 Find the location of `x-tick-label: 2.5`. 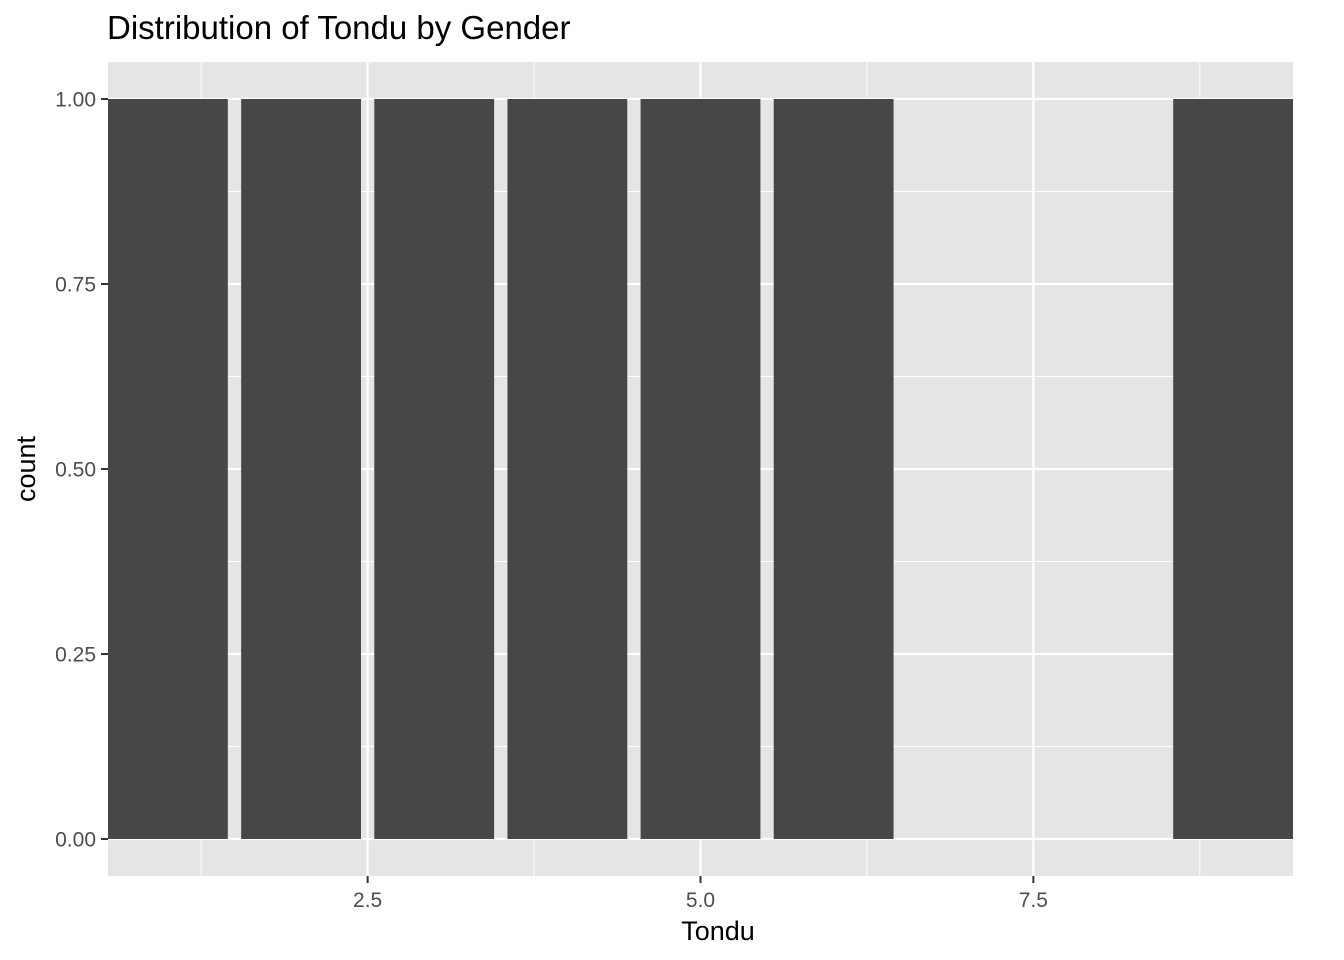

x-tick-label: 2.5 is located at coordinates (367, 900).